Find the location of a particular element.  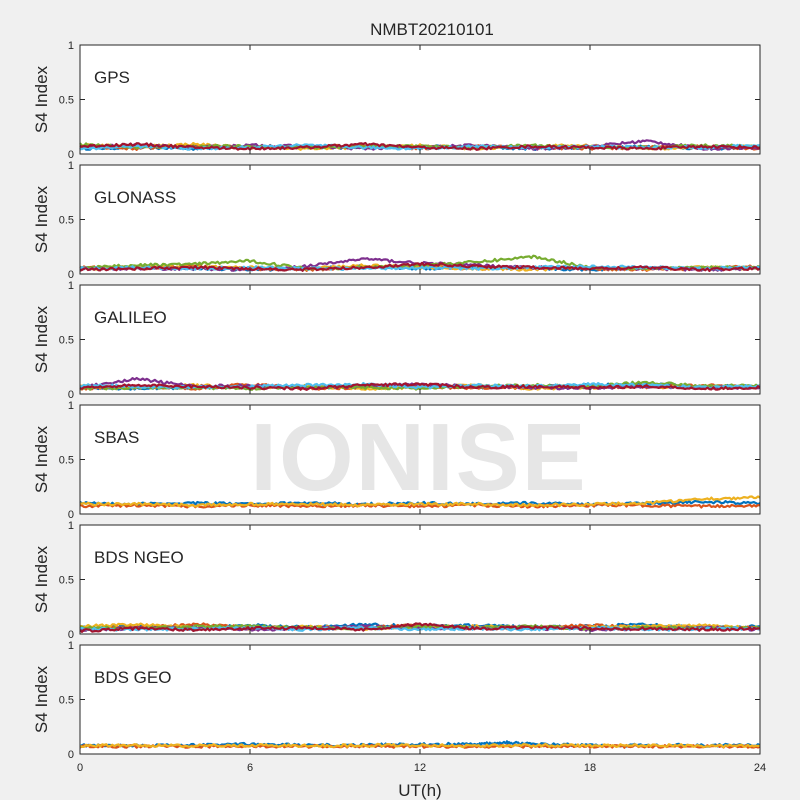

panel-glonass: 0 0.5 1 S4 Index GLONASS is located at coordinates (396, 220).